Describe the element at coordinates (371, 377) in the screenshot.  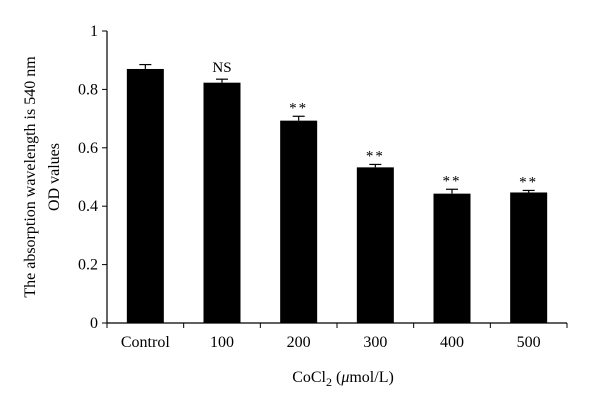
I see `x-axis-title-unit: mol/L)` at that location.